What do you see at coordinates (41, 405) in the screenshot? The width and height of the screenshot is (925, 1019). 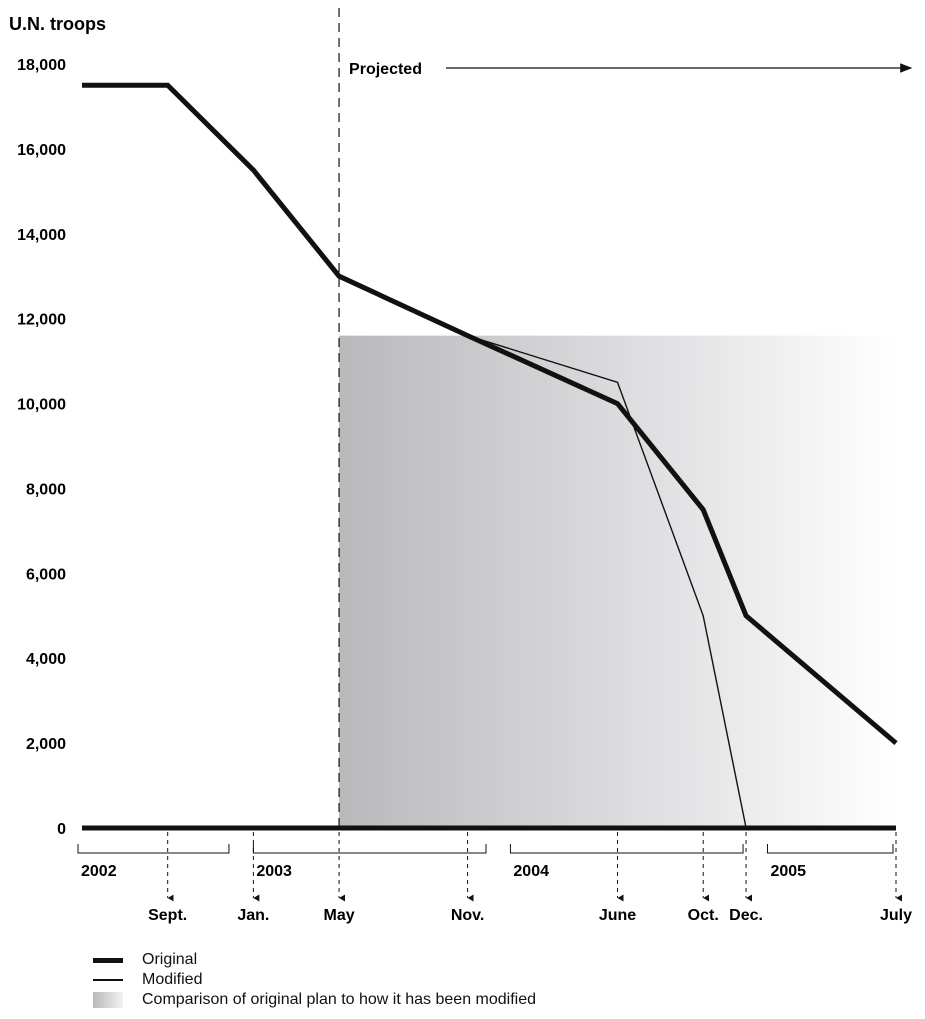 I see `y-tick-label: 10,000` at bounding box center [41, 405].